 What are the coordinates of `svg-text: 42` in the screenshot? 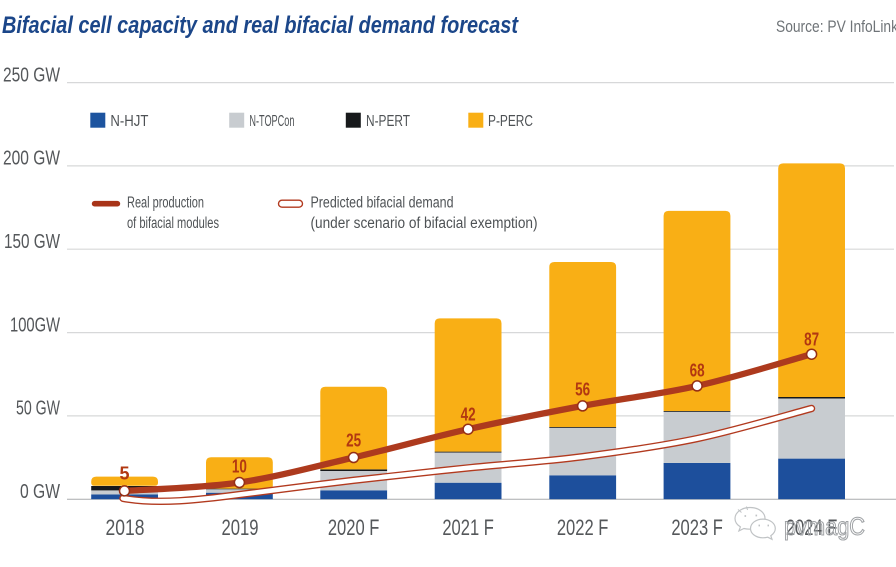 It's located at (468, 414).